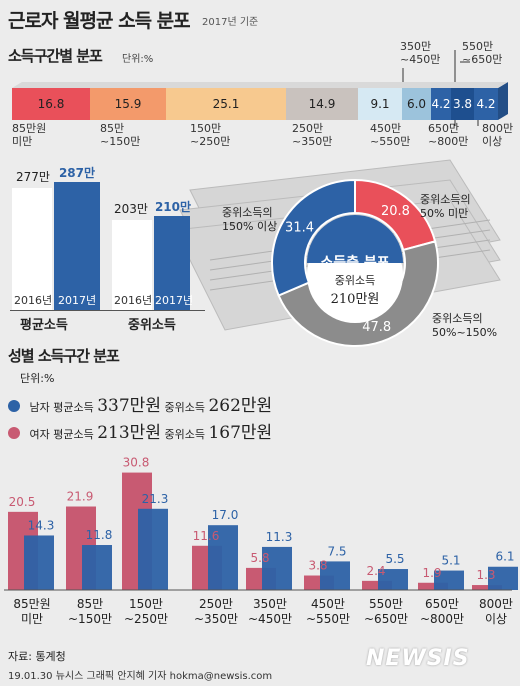 The width and height of the screenshot is (520, 686). I want to click on bar-male-value: 11.8, so click(99, 535).